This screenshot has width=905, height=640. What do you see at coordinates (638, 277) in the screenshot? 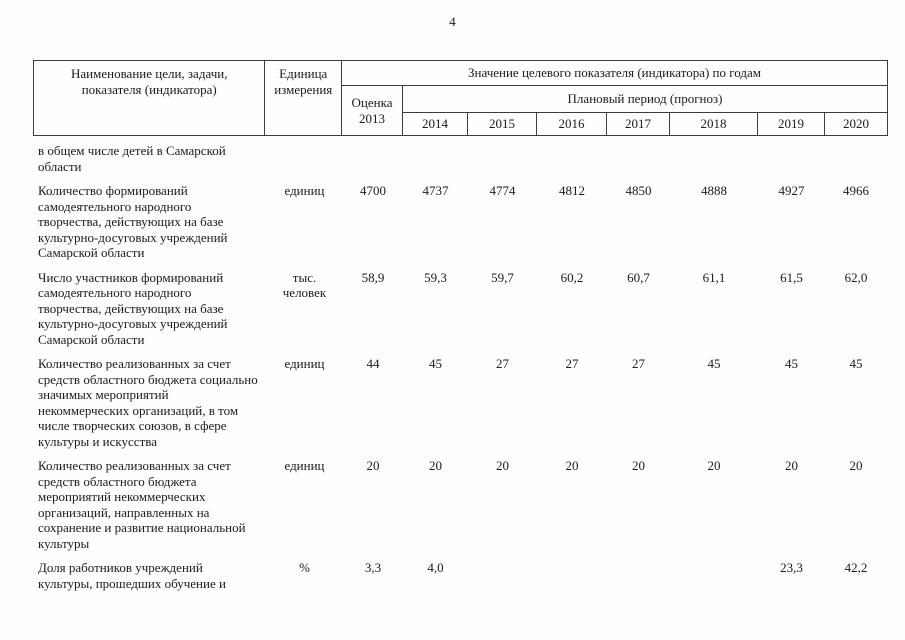
I see `value-cell: 60,7` at bounding box center [638, 277].